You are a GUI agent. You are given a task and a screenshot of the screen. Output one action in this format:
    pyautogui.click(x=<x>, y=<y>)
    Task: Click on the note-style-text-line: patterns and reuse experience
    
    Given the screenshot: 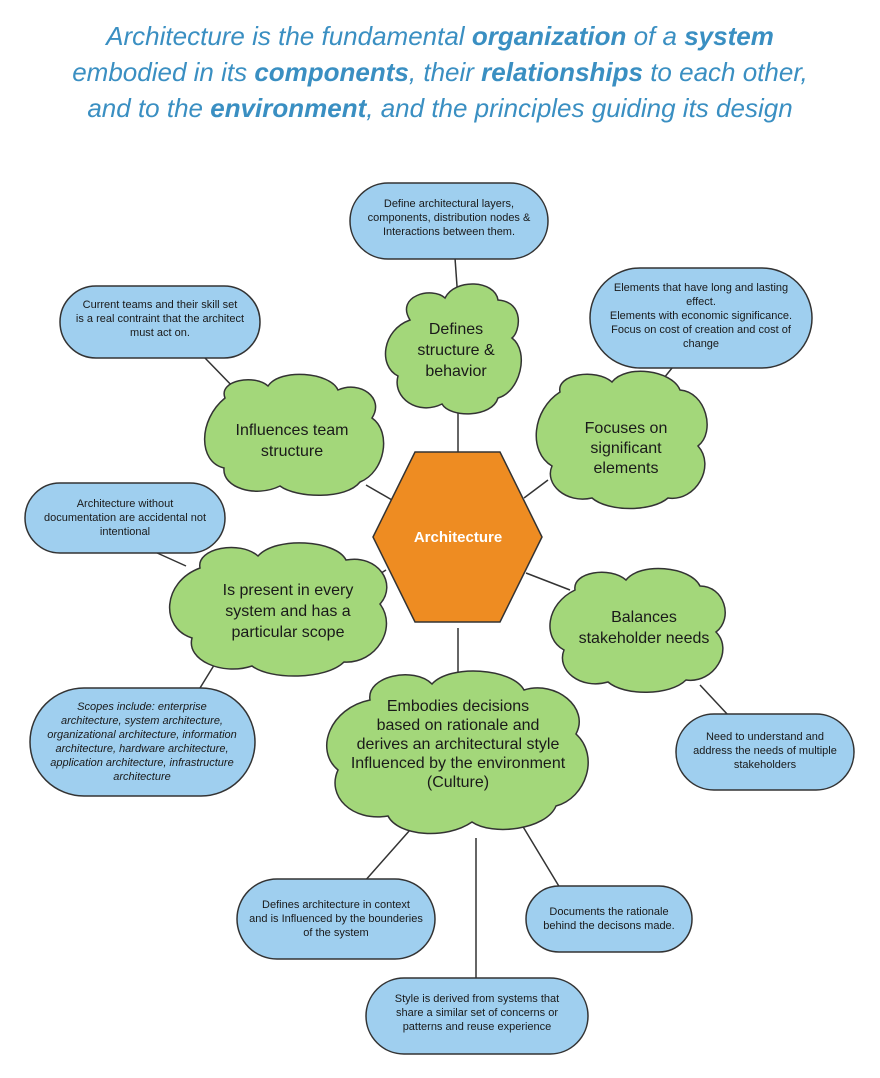 What is the action you would take?
    pyautogui.click(x=477, y=1027)
    